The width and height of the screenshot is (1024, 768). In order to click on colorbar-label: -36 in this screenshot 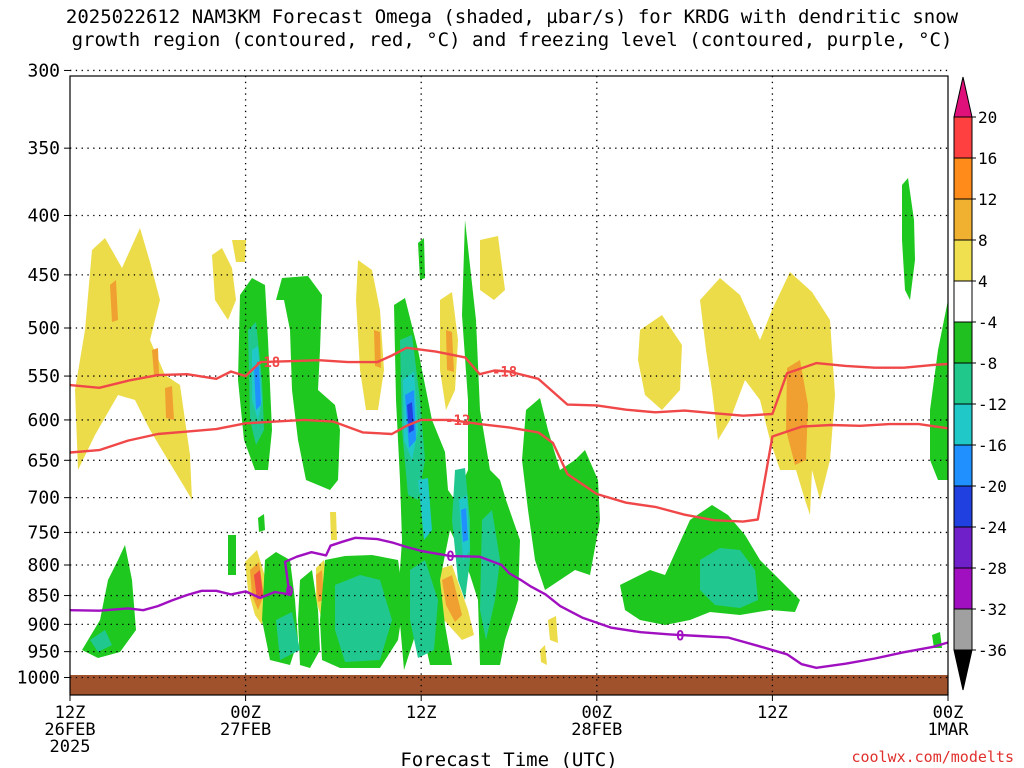, I will do `click(992, 650)`.